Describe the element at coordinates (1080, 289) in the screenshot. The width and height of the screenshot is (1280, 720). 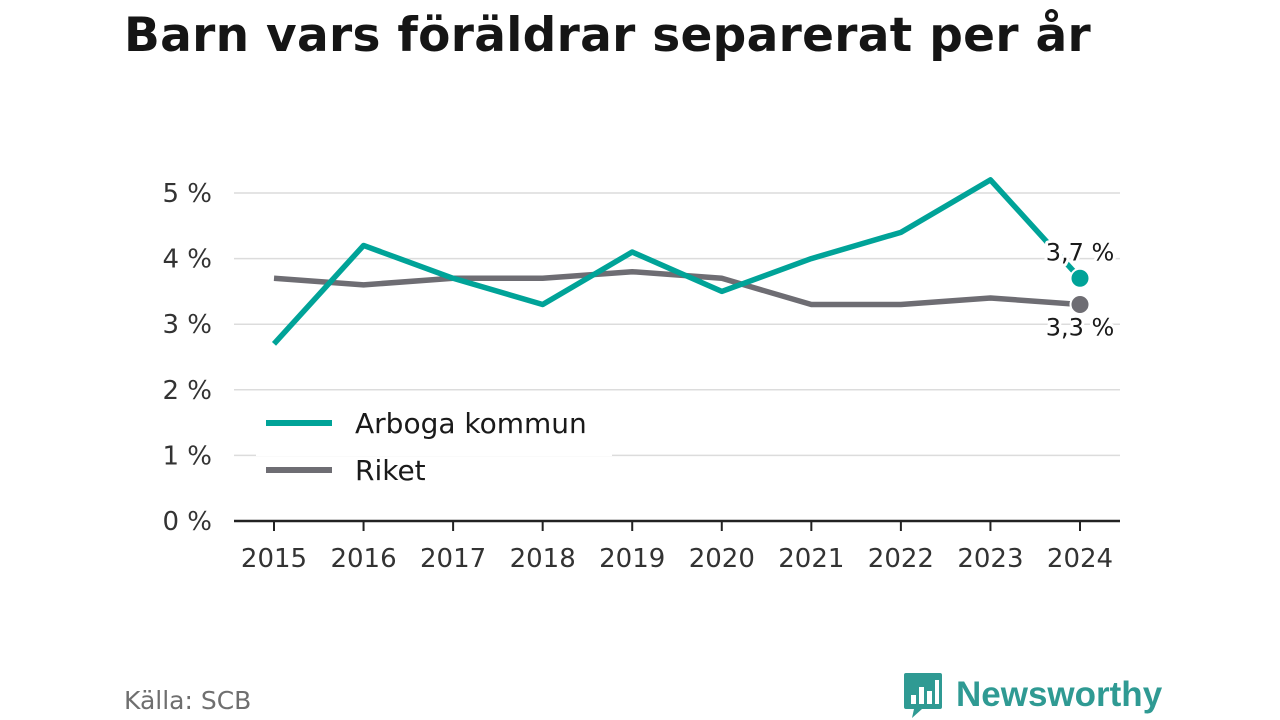
I see `end-labels: 3,7 % 3,3 %` at that location.